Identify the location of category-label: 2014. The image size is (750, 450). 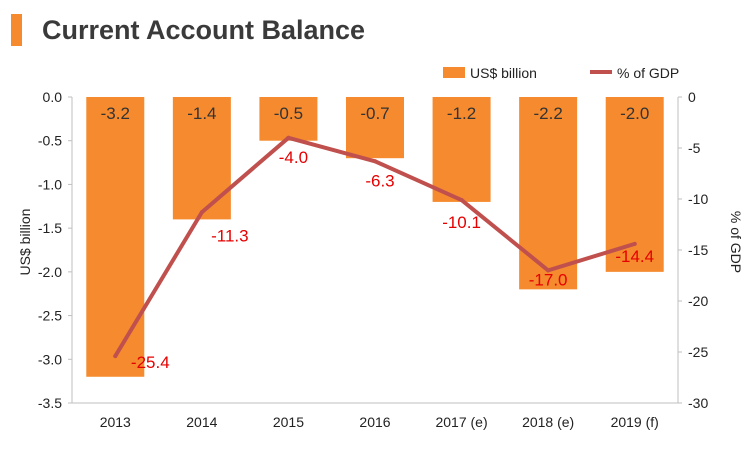
(201, 422).